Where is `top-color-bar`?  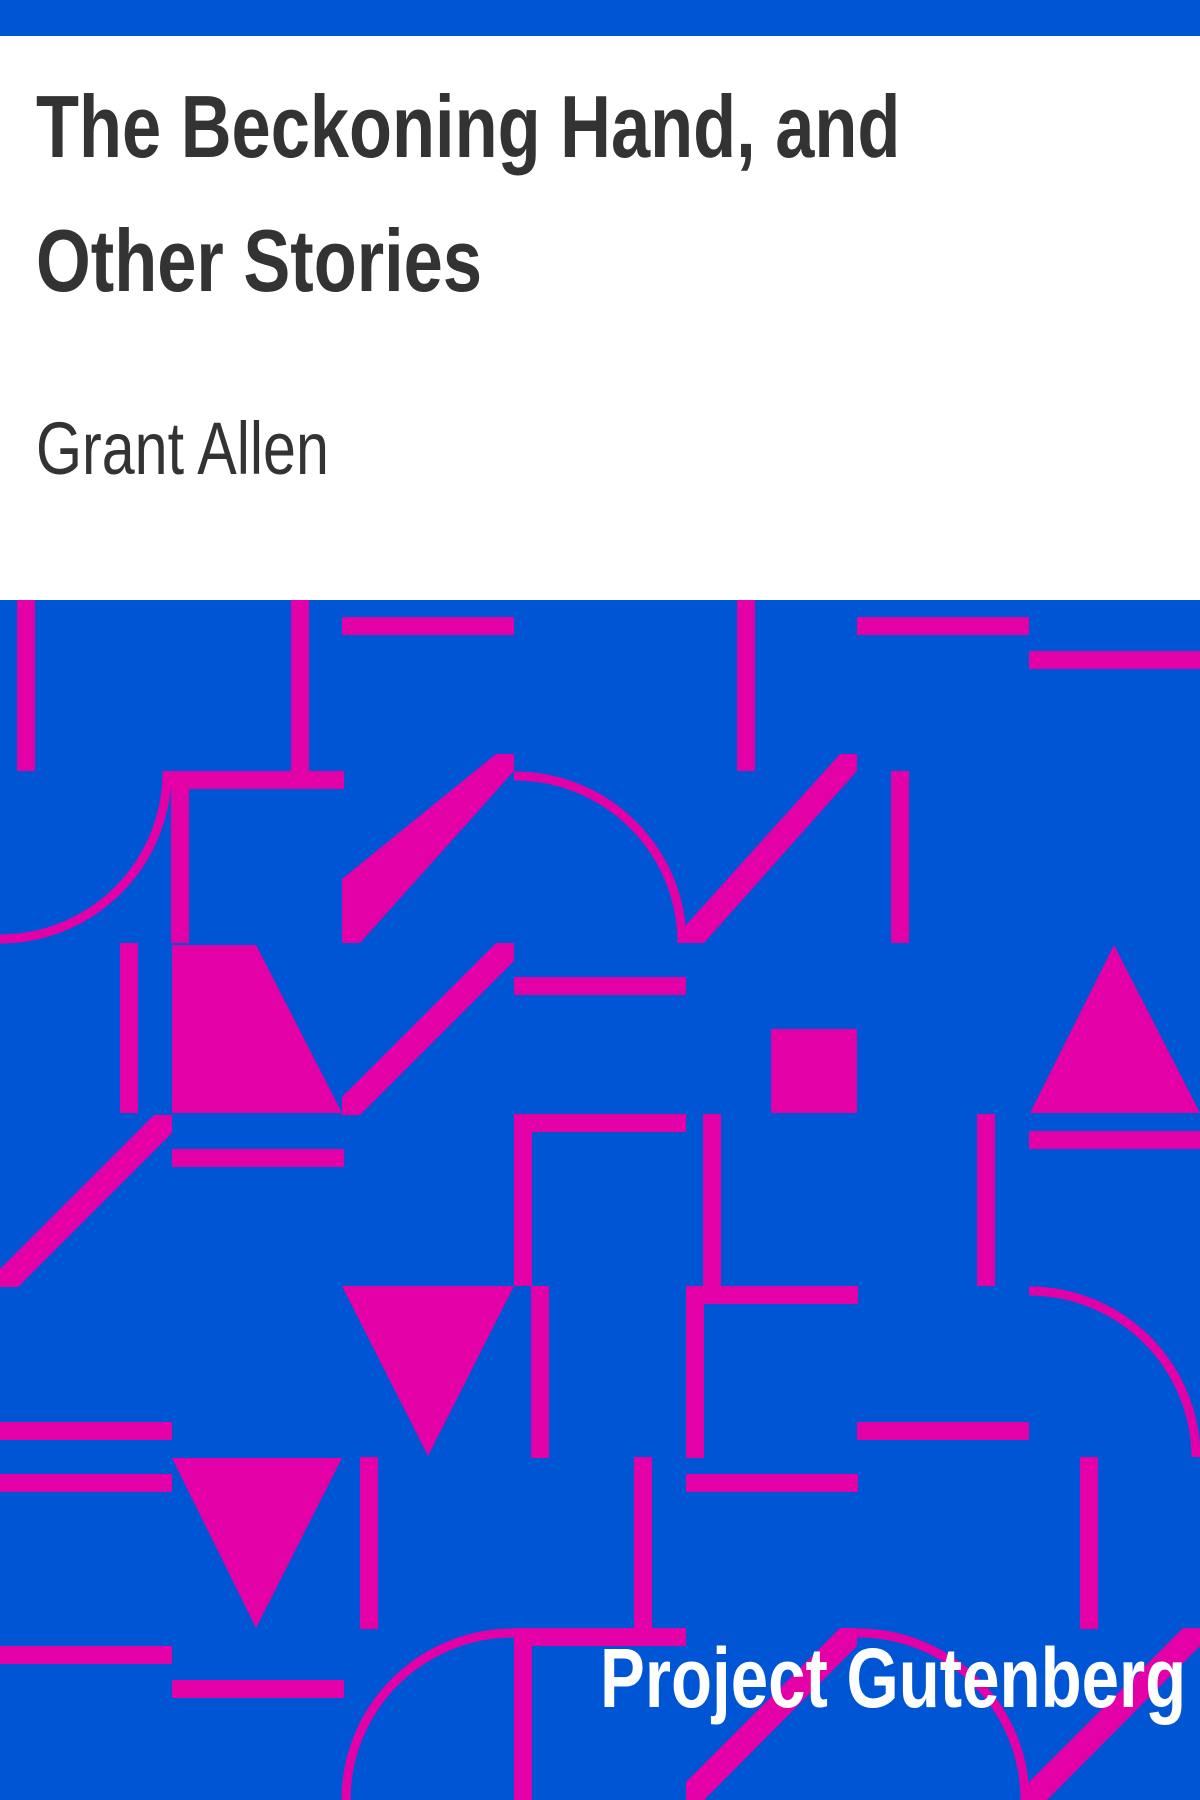
top-color-bar is located at coordinates (600, 18).